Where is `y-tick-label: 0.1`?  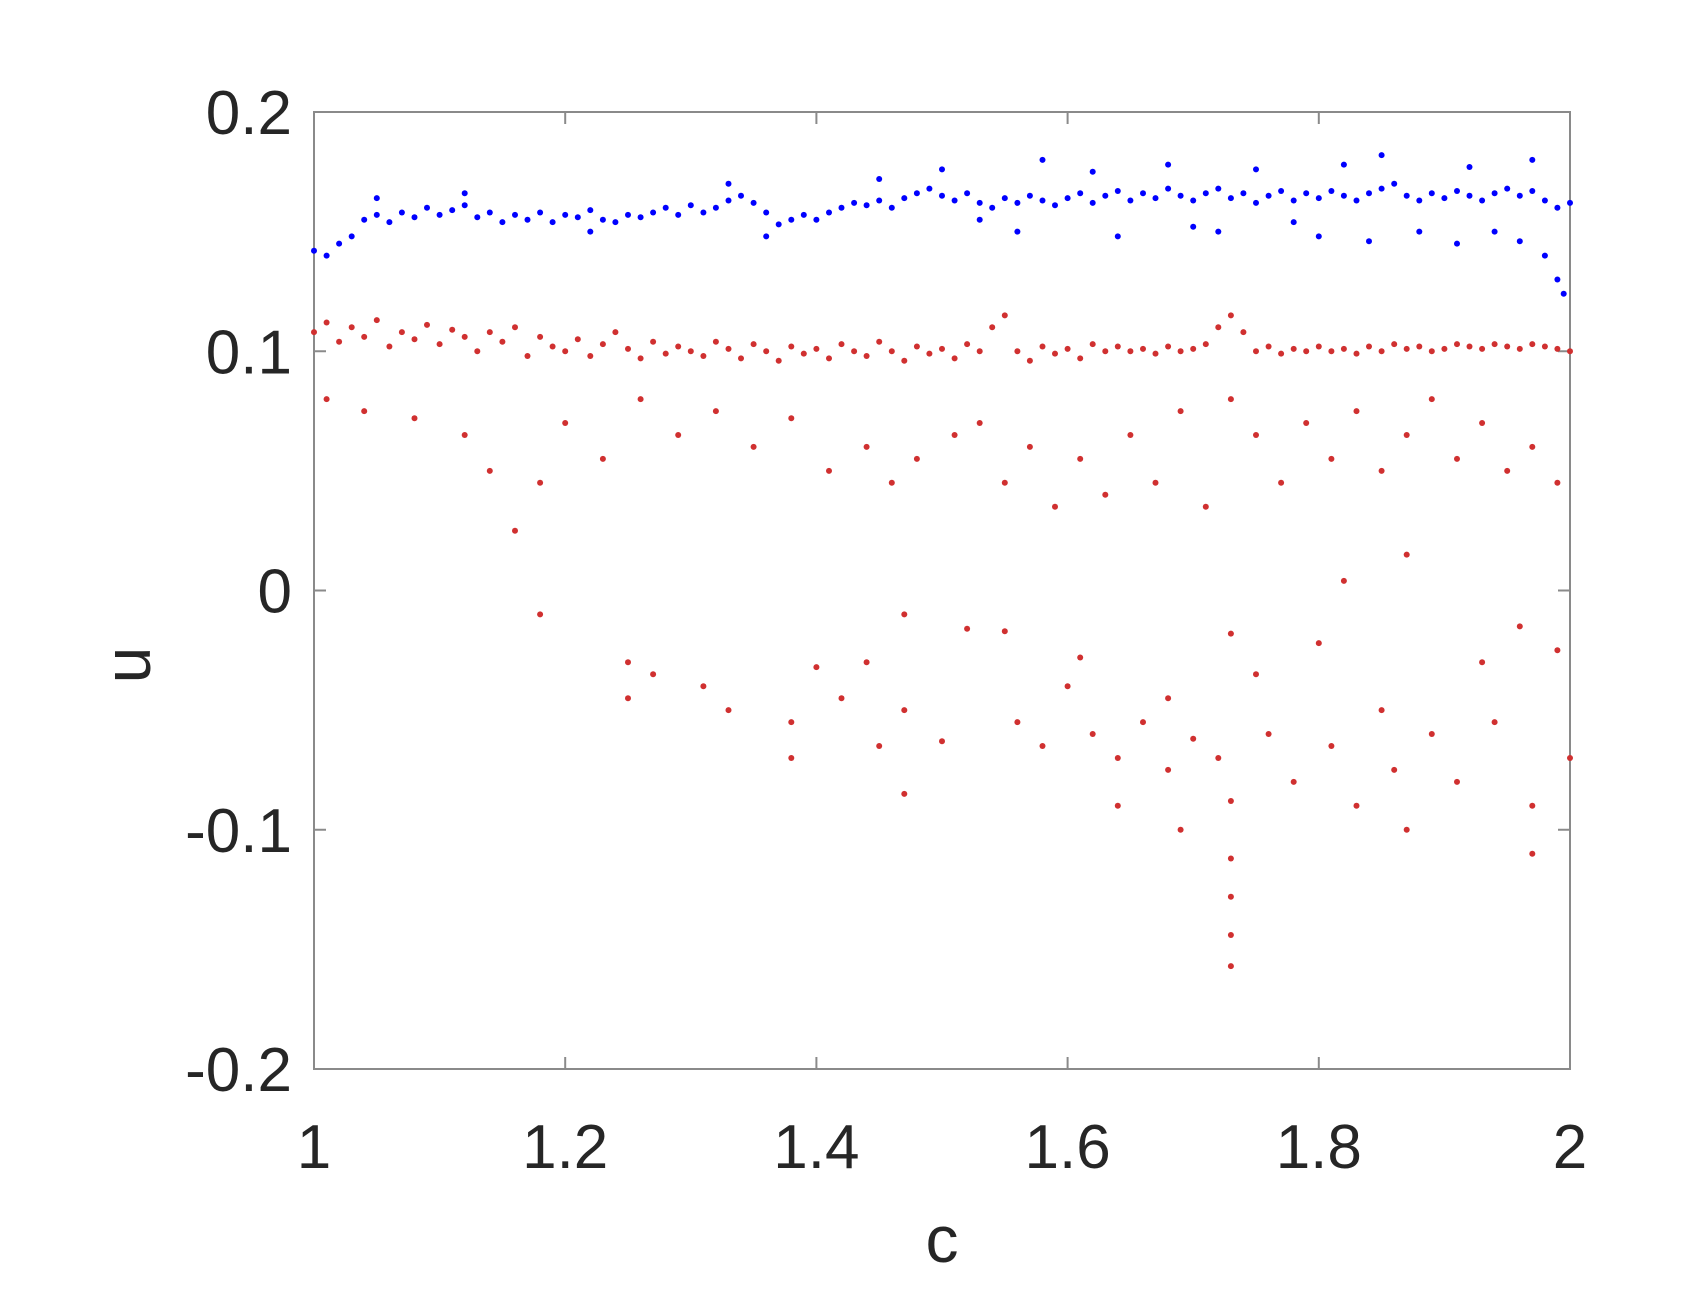
y-tick-label: 0.1 is located at coordinates (249, 352).